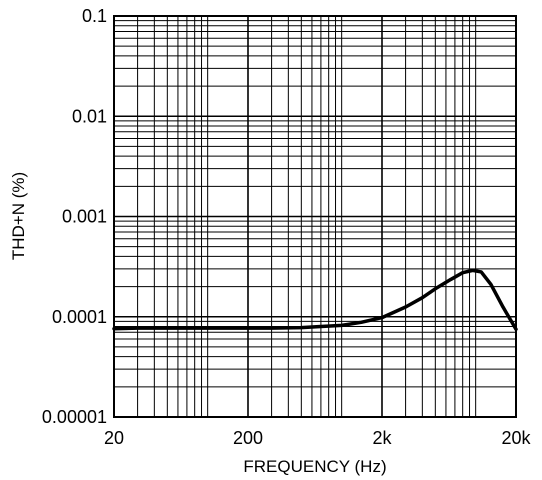 Image resolution: width=542 pixels, height=480 pixels. Describe the element at coordinates (114, 438) in the screenshot. I see `x-tick-label: 20` at that location.